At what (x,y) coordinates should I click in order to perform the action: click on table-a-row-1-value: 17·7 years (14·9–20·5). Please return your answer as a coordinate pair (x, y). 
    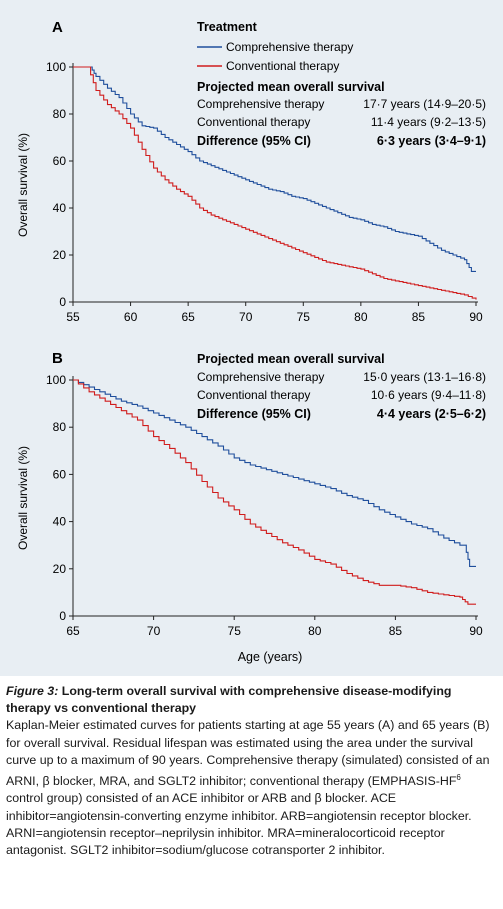
    Looking at the image, I should click on (424, 104).